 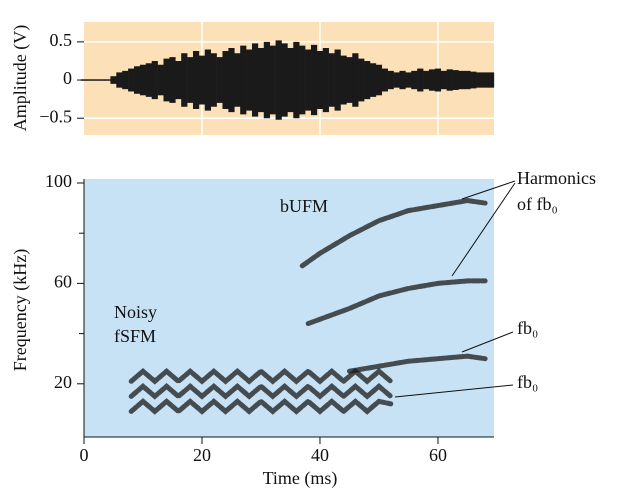 I want to click on x-tick-label: 20, so click(x=202, y=455).